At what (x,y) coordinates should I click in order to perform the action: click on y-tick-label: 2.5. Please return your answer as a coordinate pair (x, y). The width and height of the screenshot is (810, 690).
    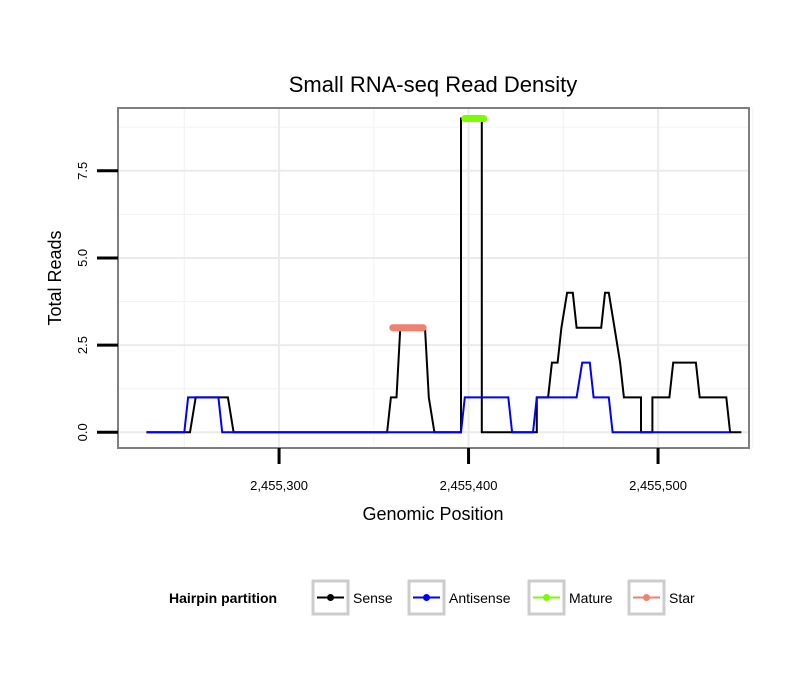
    Looking at the image, I should click on (82, 345).